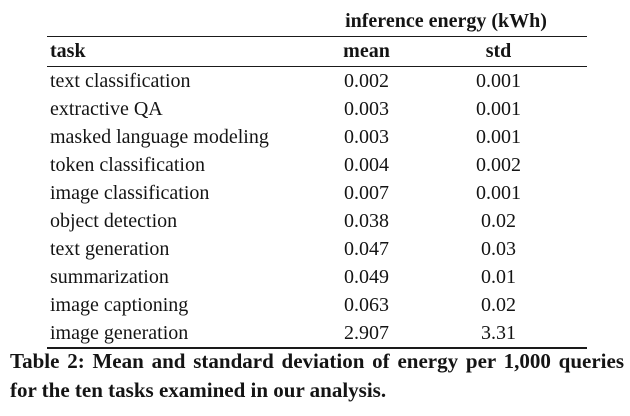  I want to click on task-cell: text classification, so click(120, 80).